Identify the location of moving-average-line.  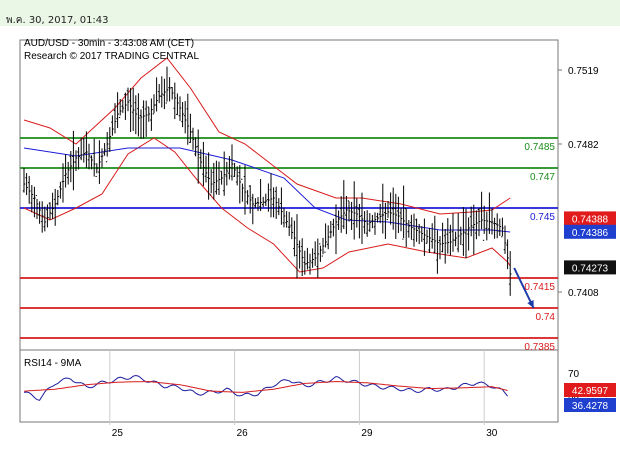
(267, 190).